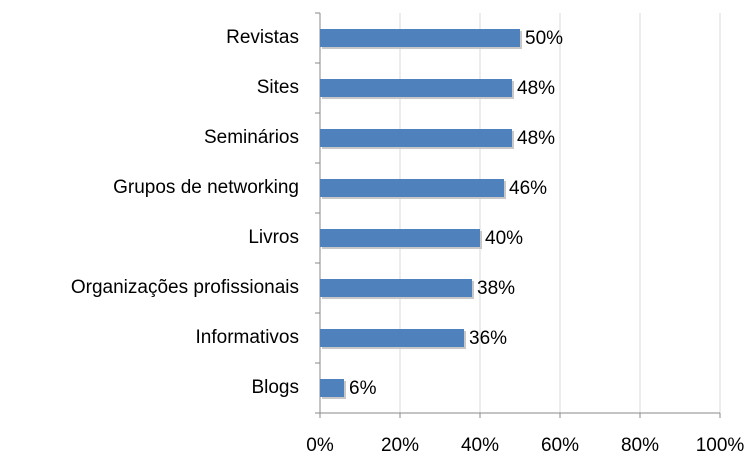 Image resolution: width=751 pixels, height=459 pixels. Describe the element at coordinates (640, 445) in the screenshot. I see `x-tick-label: 80%` at that location.